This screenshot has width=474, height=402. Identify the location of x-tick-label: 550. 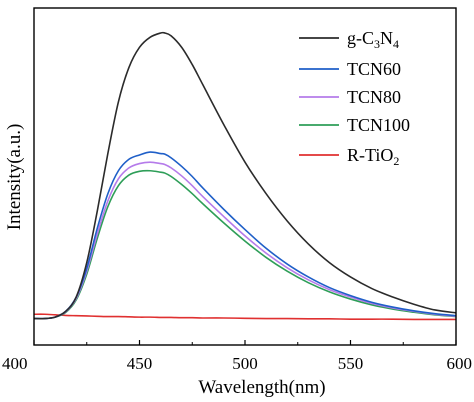
(351, 363).